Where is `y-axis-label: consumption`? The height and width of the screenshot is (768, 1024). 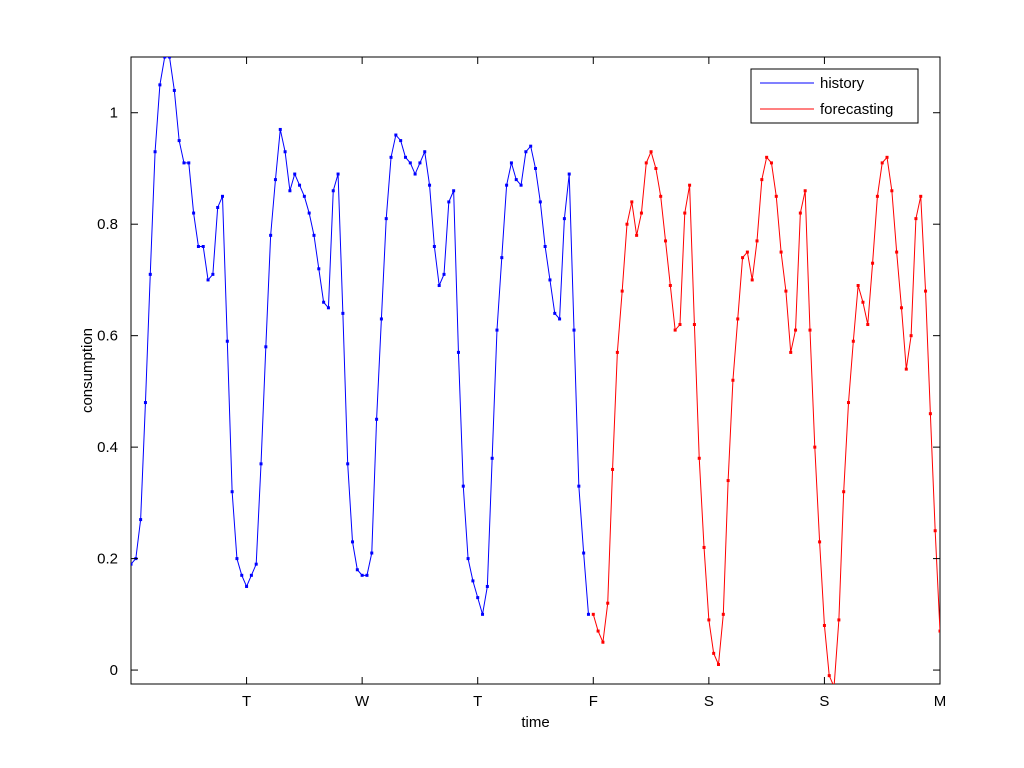 y-axis-label: consumption is located at coordinates (87, 370).